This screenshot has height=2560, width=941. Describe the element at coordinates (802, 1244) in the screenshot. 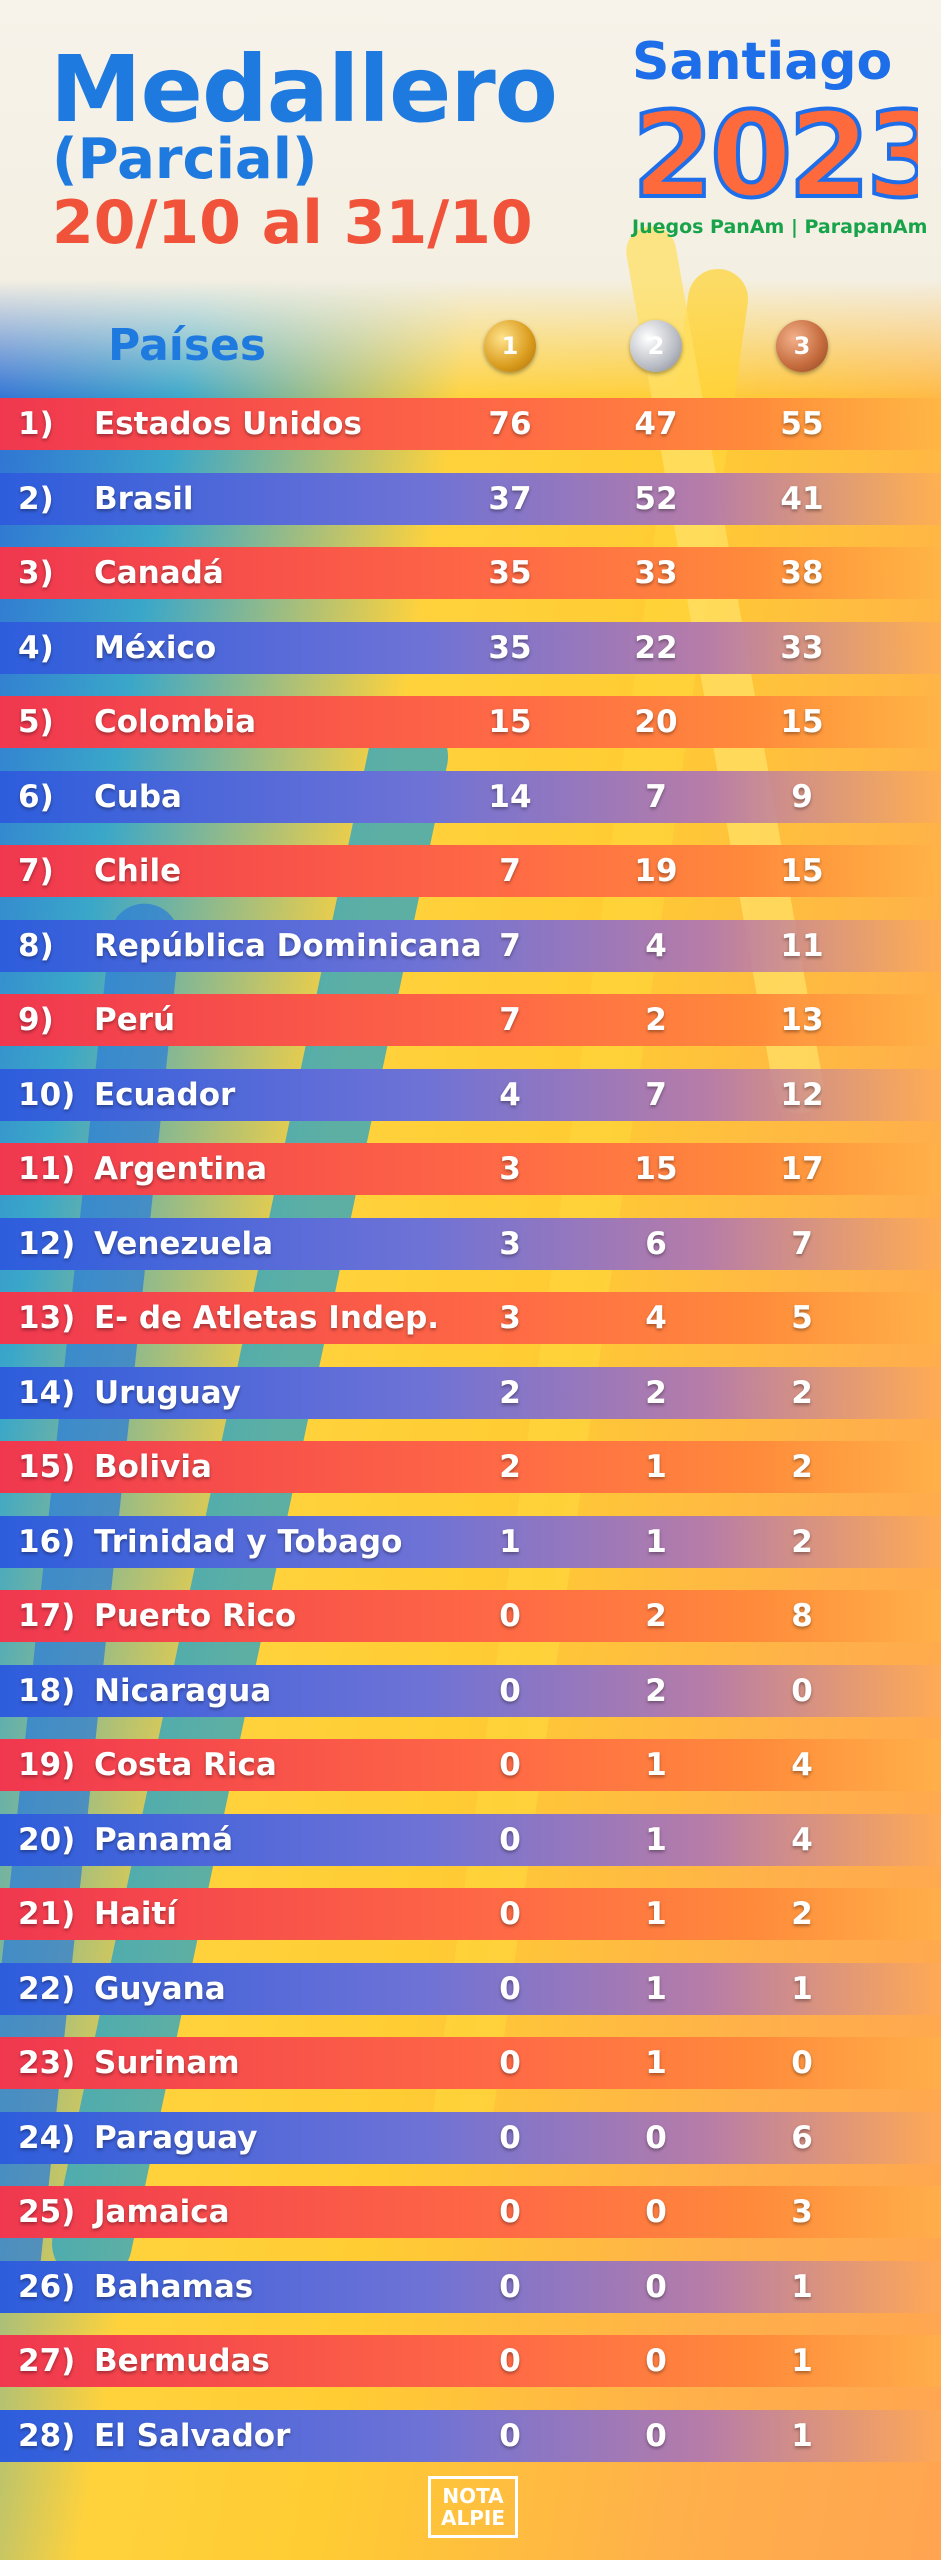

I see `bronze-count: 7` at that location.